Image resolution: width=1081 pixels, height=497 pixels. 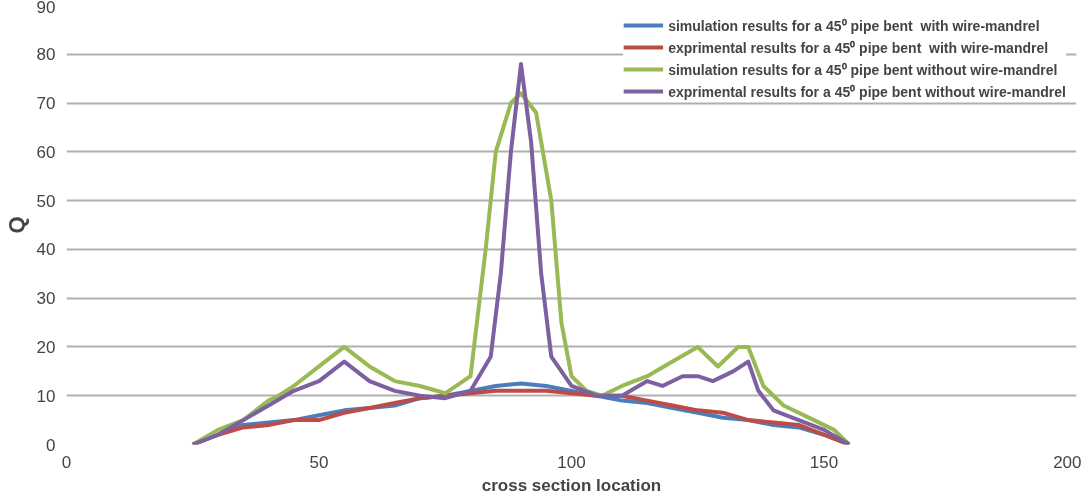 What do you see at coordinates (854, 25) in the screenshot?
I see `legend-label: simulation results for a 45⁰ pipe bent with wire-mandrel` at bounding box center [854, 25].